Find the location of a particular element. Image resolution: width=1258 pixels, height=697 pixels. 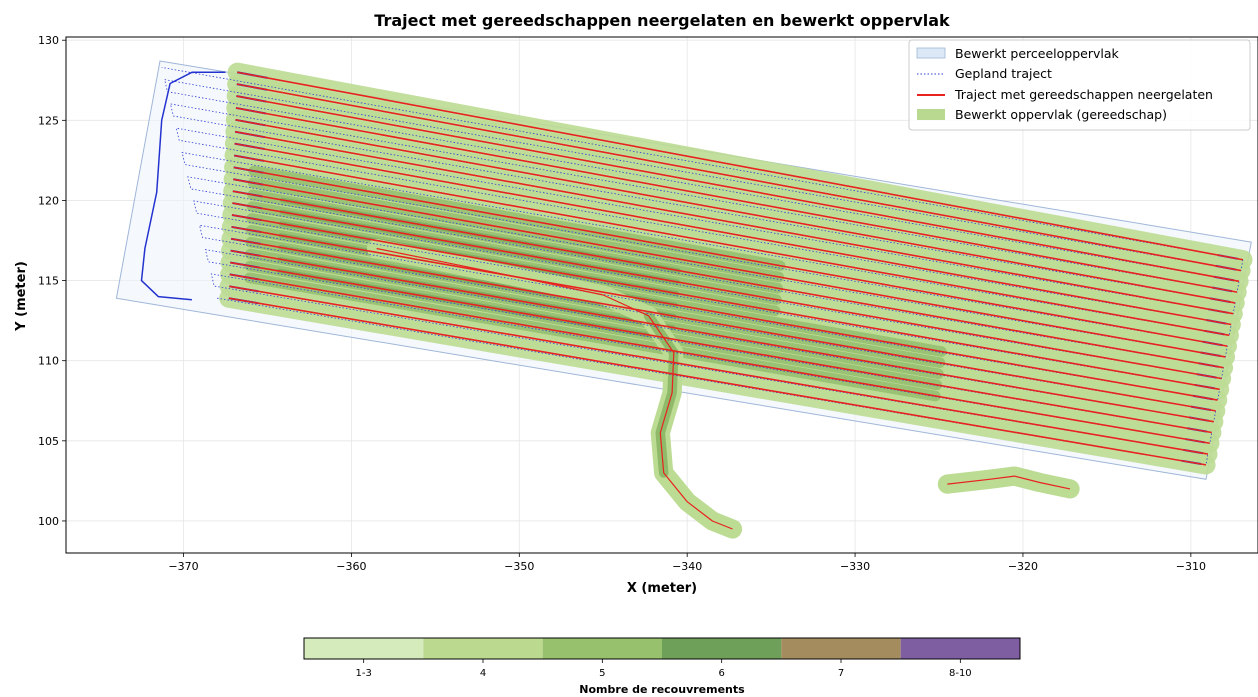

x-axis-label: X (meter) is located at coordinates (662, 588).